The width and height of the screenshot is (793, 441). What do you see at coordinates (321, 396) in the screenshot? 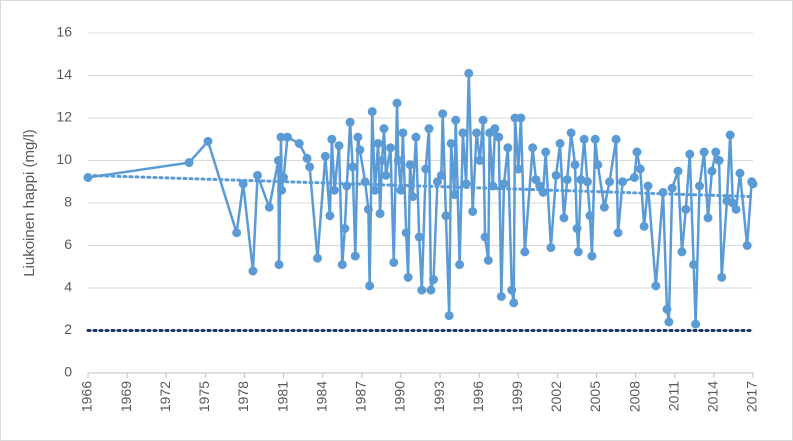
I see `x-tick-label: 1984` at bounding box center [321, 396].